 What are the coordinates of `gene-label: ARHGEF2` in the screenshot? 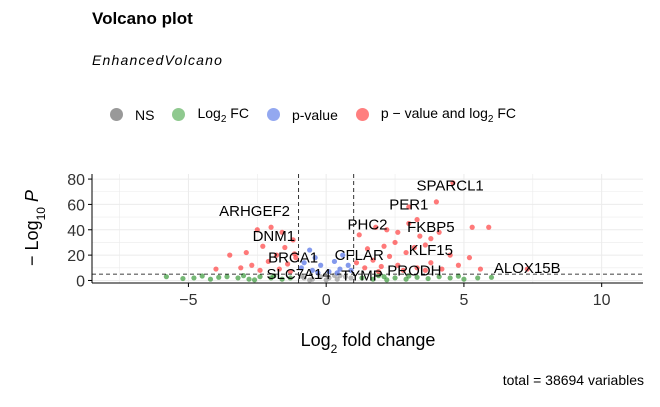 It's located at (254, 211).